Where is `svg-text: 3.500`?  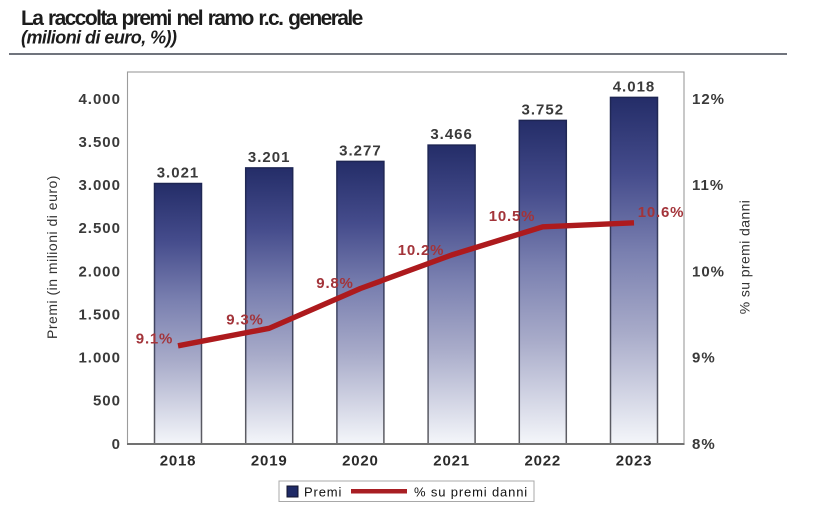
svg-text: 3.500 is located at coordinates (99, 142).